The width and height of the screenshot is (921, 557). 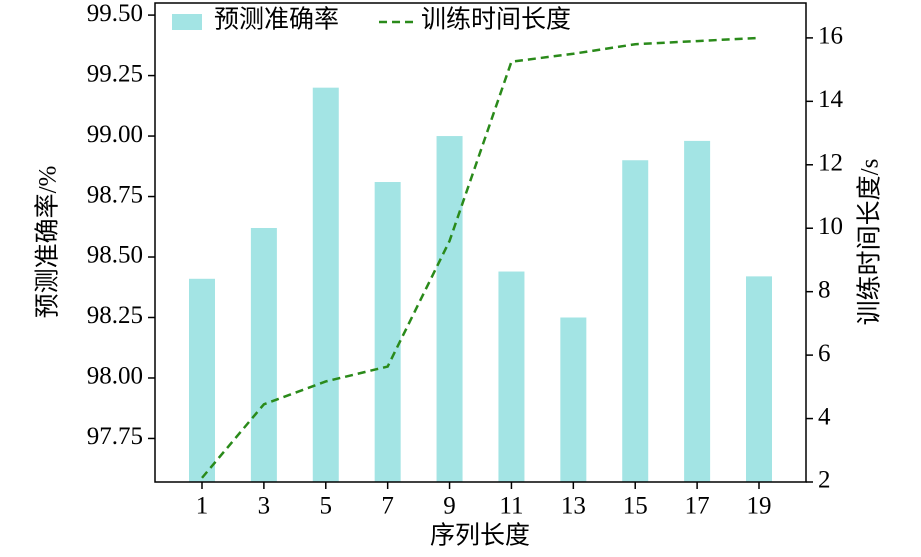 I want to click on y2-tick-label: 6, so click(x=824, y=353).